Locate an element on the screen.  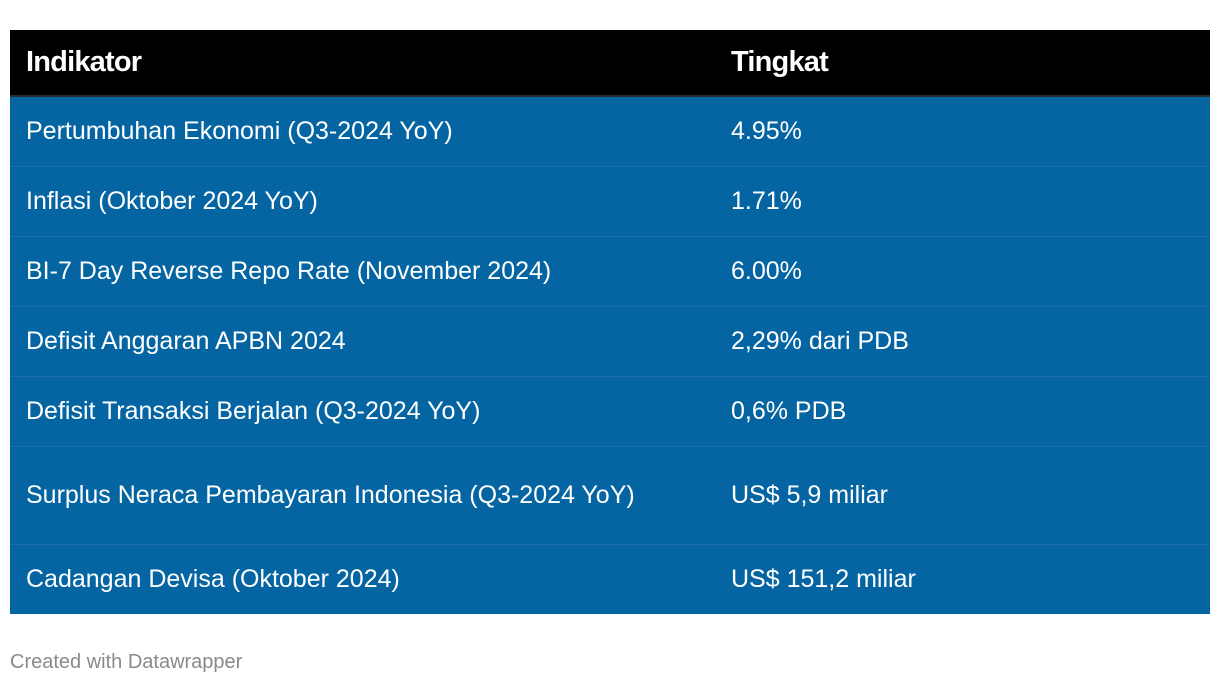
indicator-cell: Defisit Transaksi Berjalan (Q3-2024 YoY) is located at coordinates (362, 410).